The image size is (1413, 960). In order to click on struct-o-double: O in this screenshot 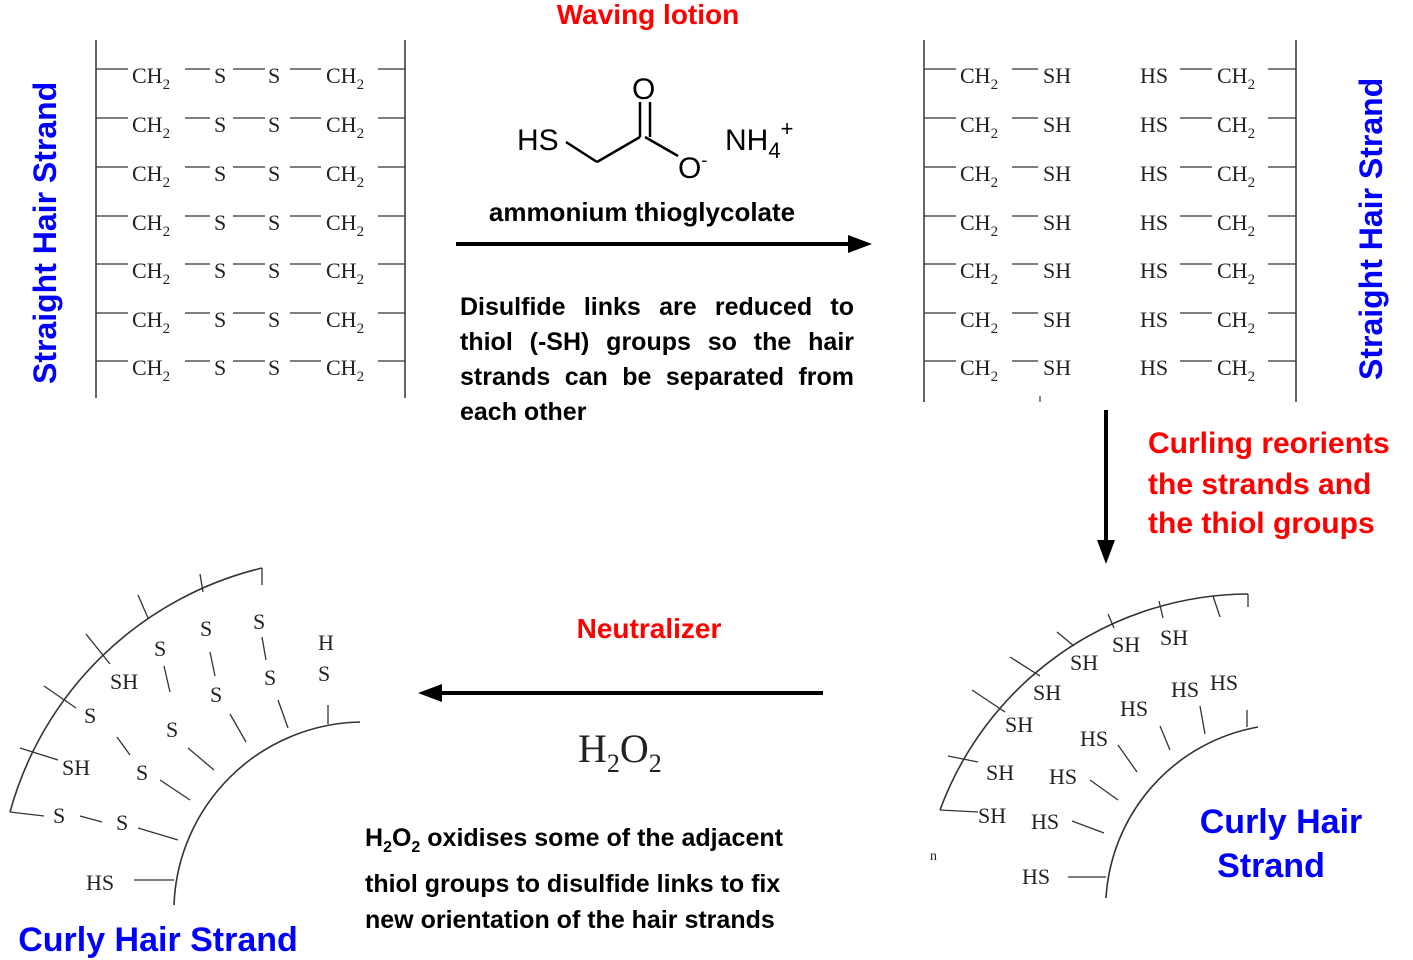, I will do `click(643, 89)`.